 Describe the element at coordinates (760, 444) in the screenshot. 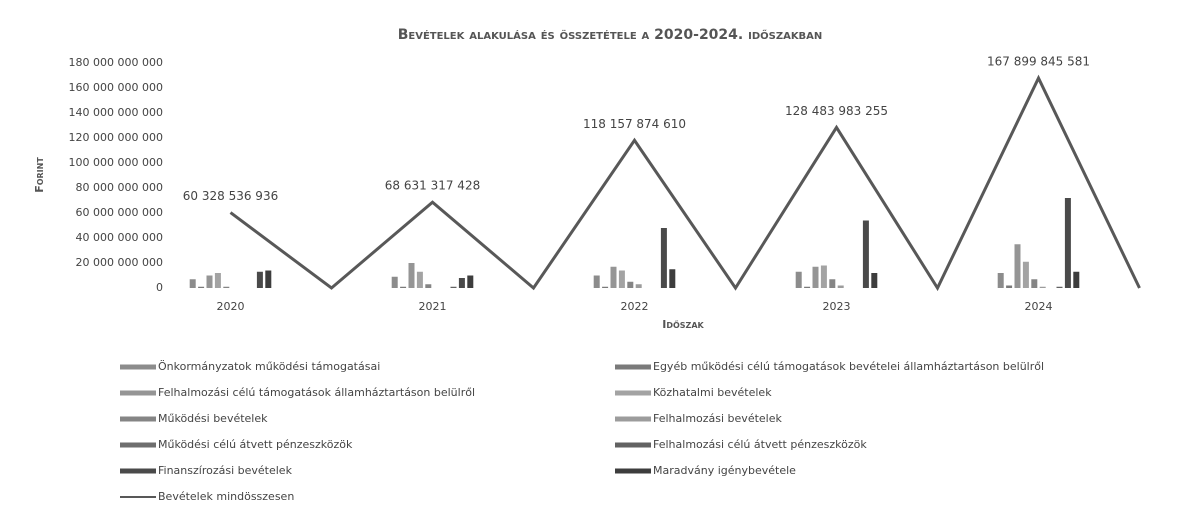

I see `legend-label: Felhalmozási célú átvett pénzeszközök` at that location.